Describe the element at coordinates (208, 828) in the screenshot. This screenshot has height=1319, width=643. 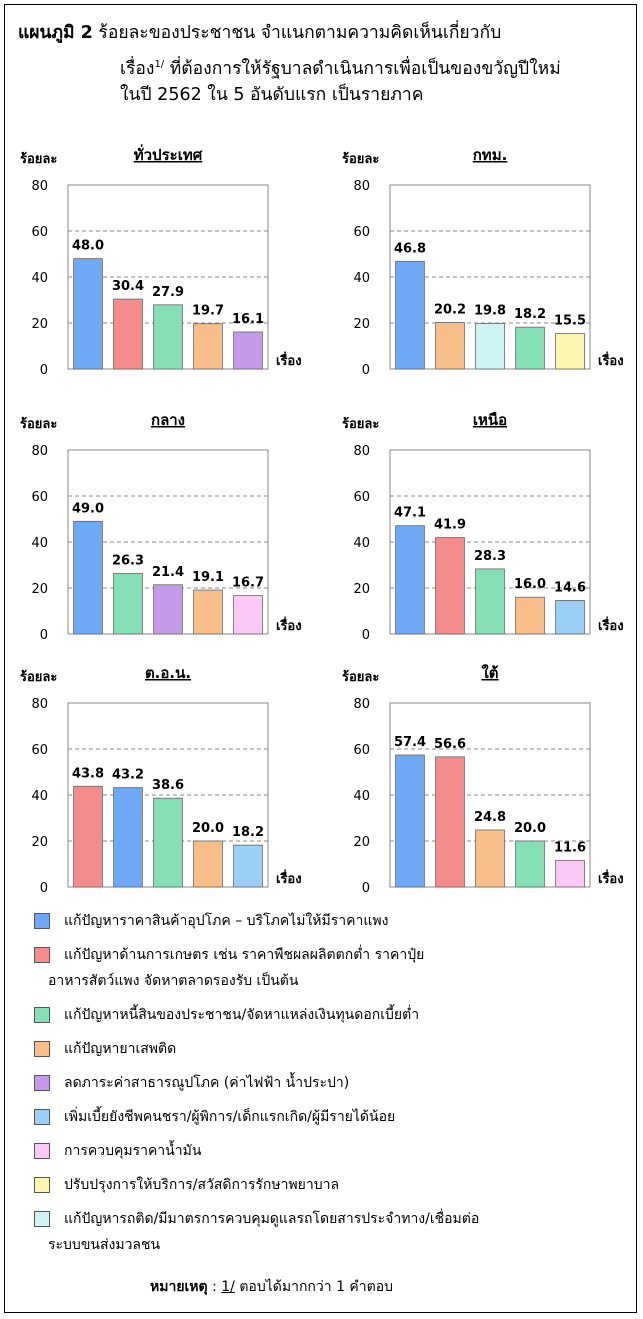
I see `data-label: 20.0` at that location.